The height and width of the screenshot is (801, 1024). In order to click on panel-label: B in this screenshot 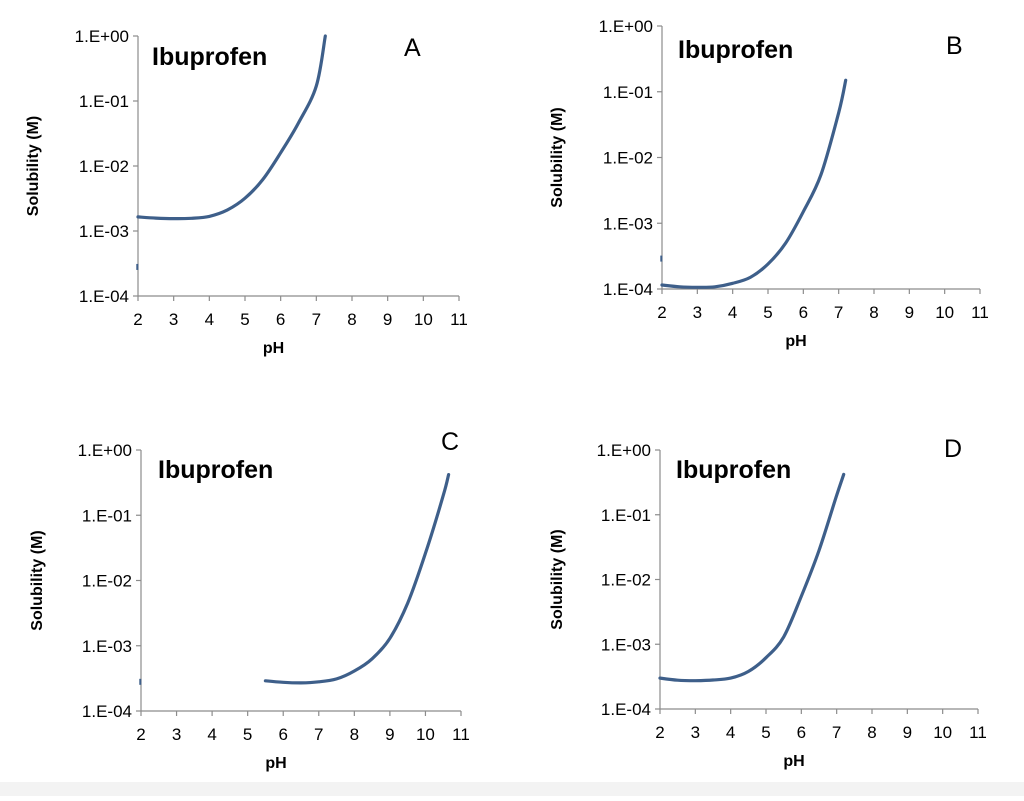, I will do `click(954, 46)`.